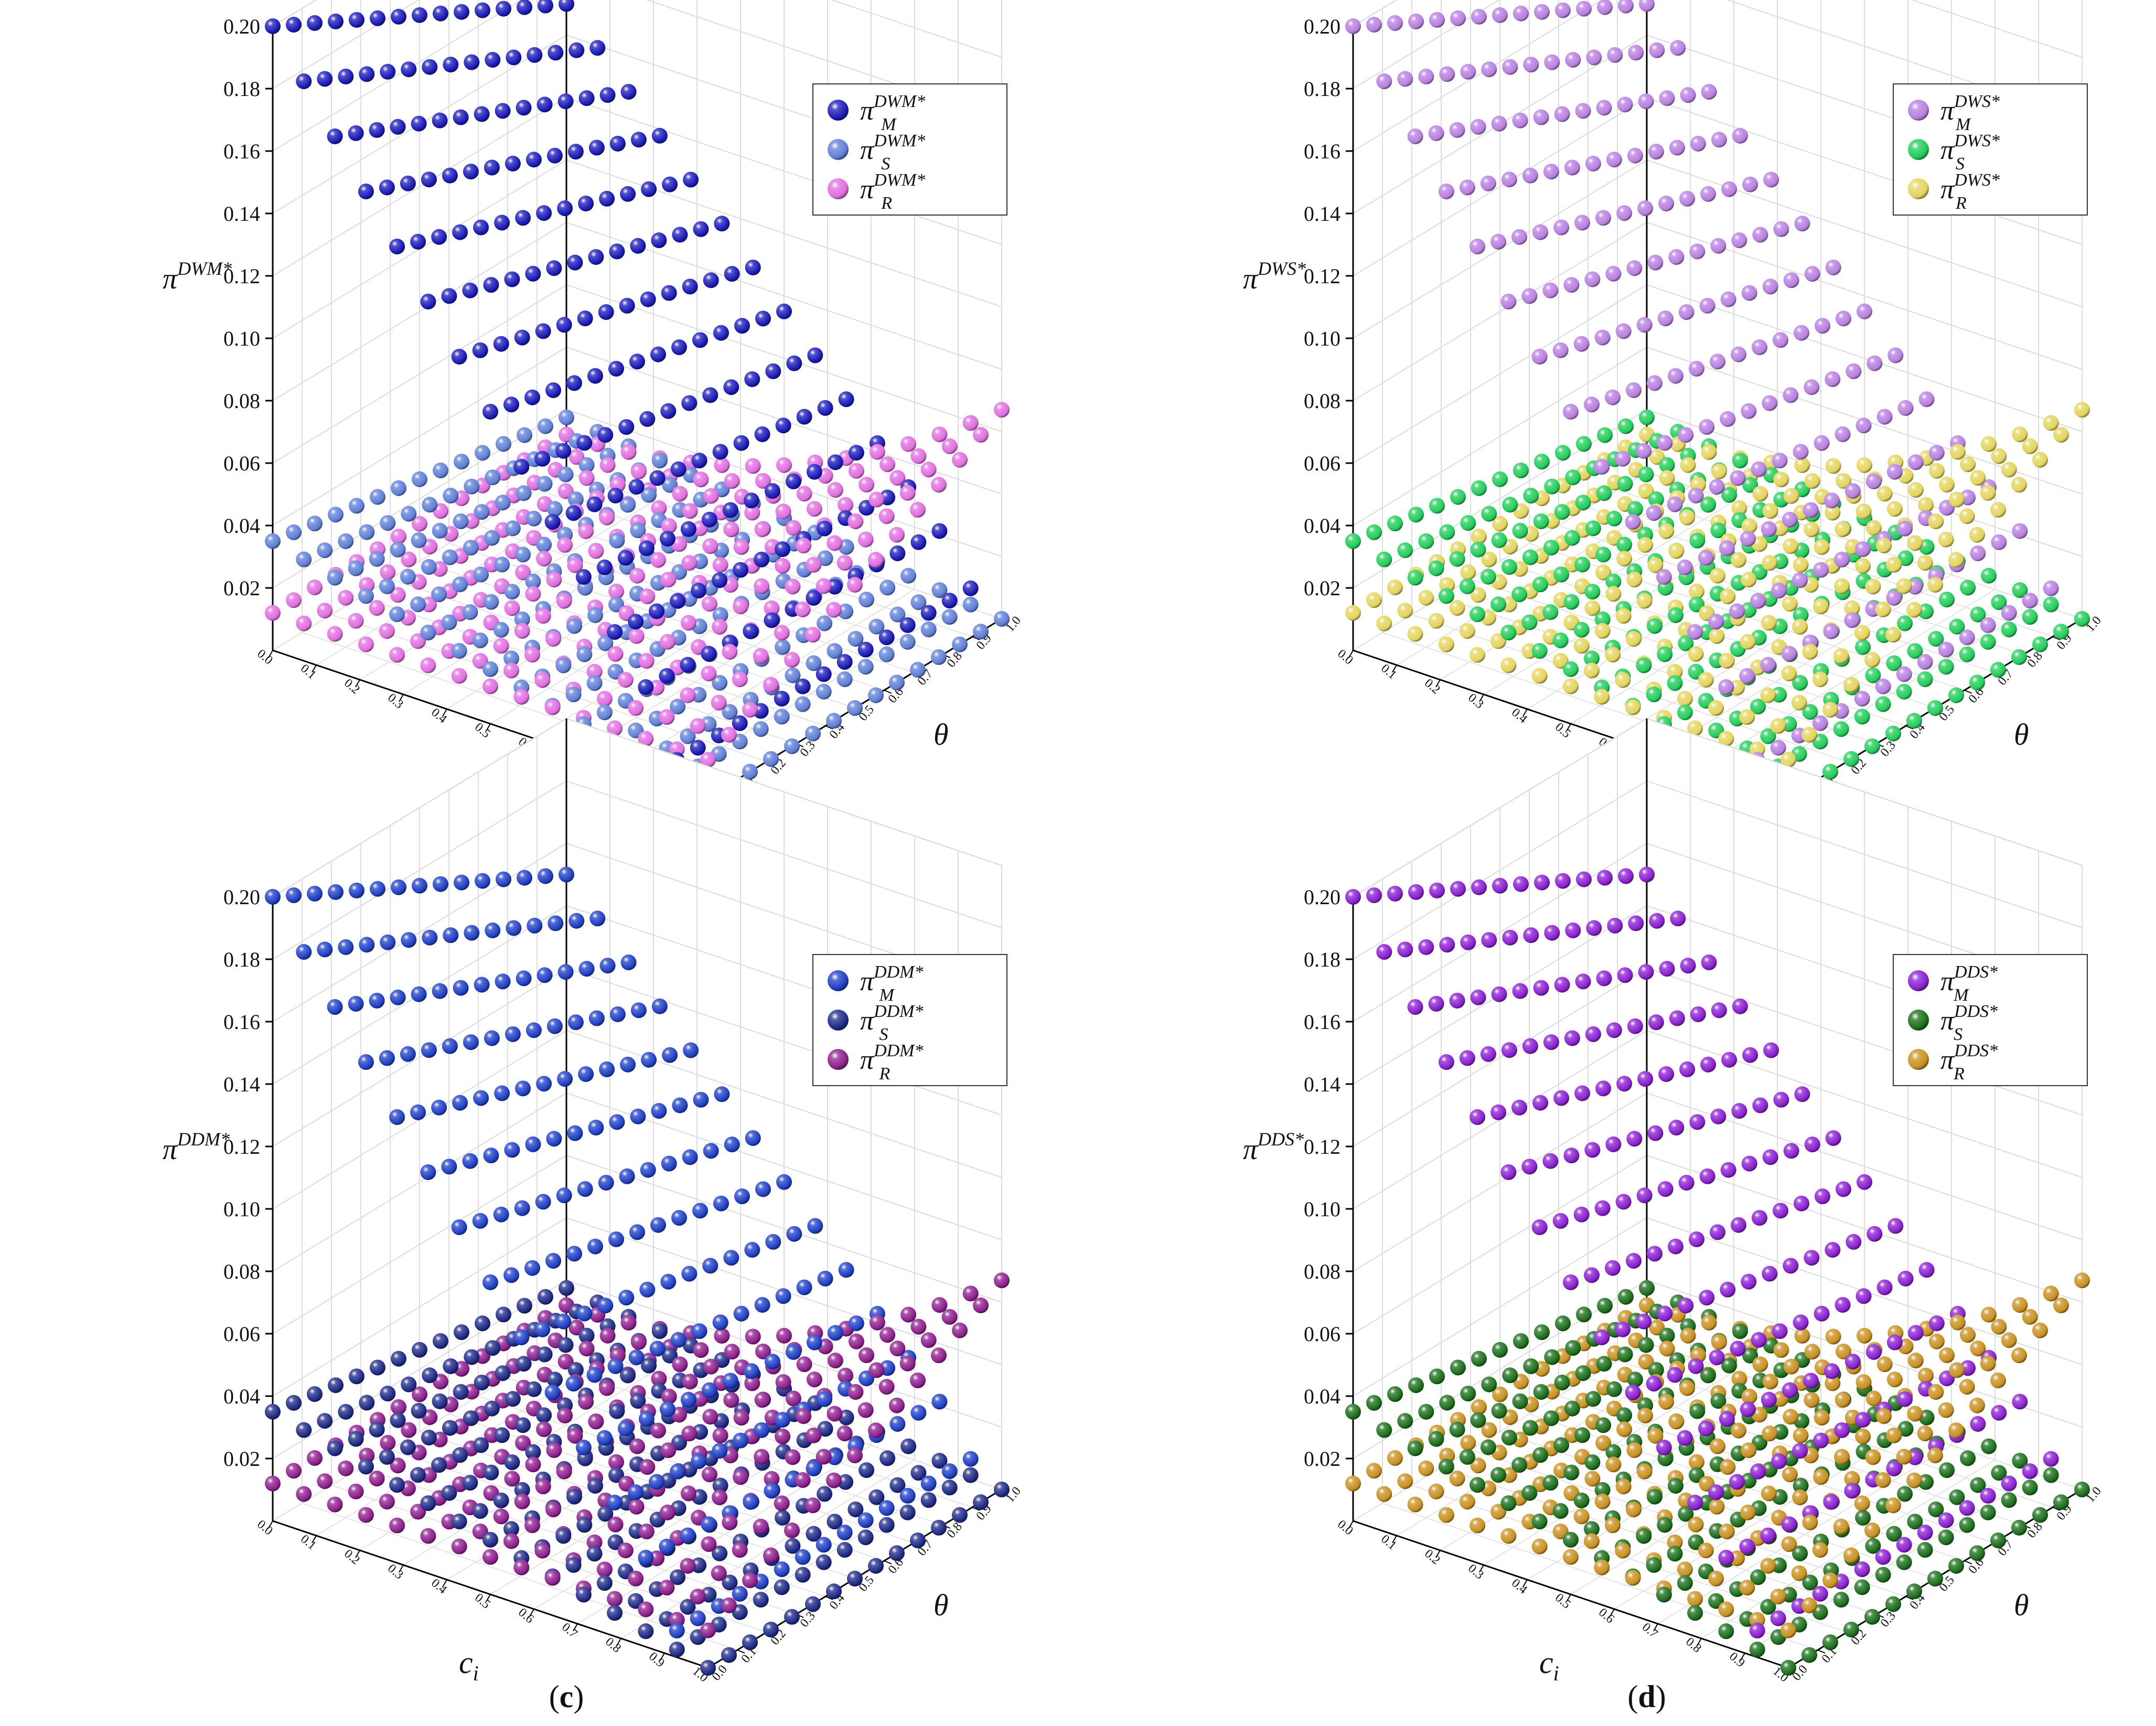 The width and height of the screenshot is (2156, 1726). Describe the element at coordinates (2056, 638) in the screenshot. I see `y-tick` at that location.